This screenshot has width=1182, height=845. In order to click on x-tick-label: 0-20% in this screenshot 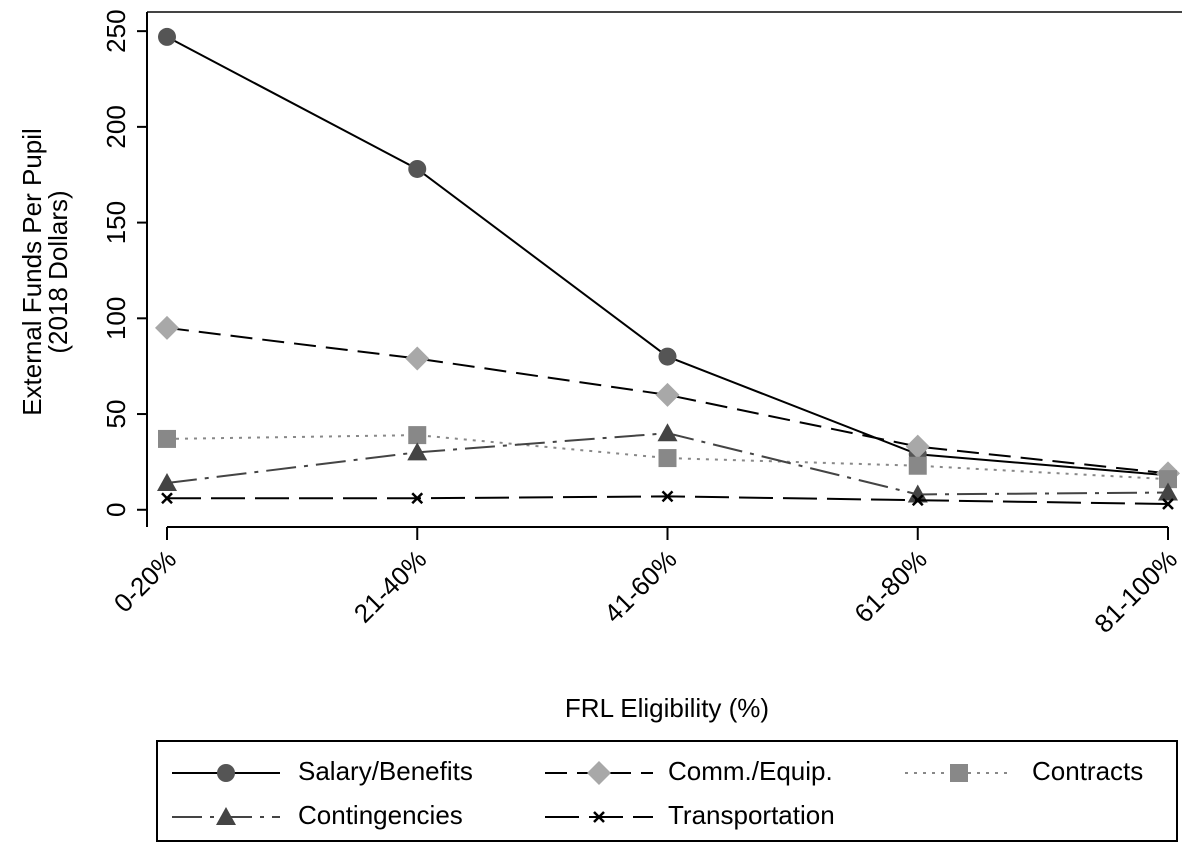, I will do `click(145, 581)`.